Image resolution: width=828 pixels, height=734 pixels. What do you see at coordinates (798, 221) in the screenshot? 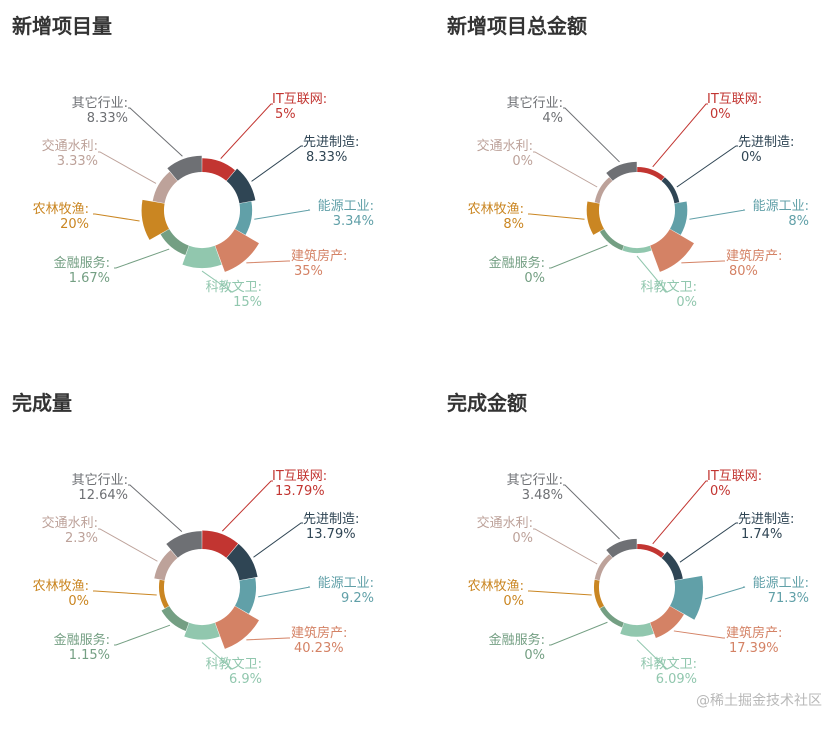
I see `value-label: 8%` at bounding box center [798, 221].